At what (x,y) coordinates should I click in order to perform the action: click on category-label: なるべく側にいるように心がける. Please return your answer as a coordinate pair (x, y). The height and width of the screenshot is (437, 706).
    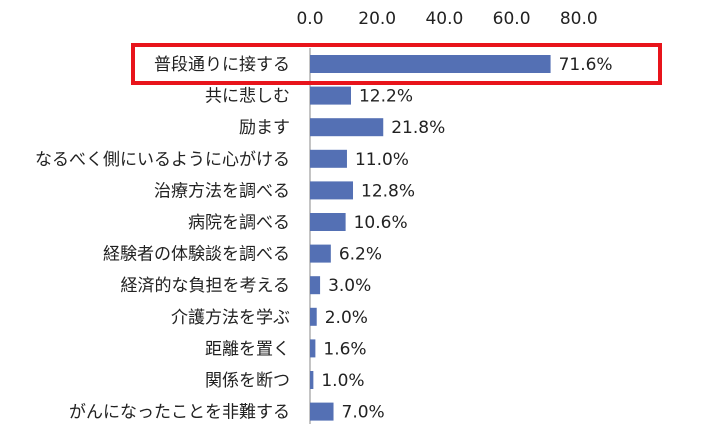
    Looking at the image, I should click on (162, 160).